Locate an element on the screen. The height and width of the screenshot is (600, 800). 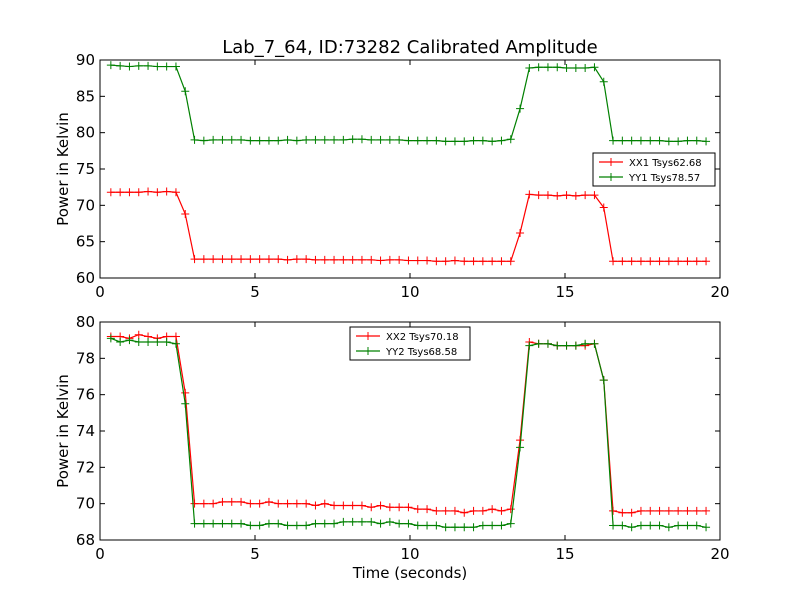
legend: XX2 Tsys70.18 YY2 Tsys68.58 is located at coordinates (410, 343).